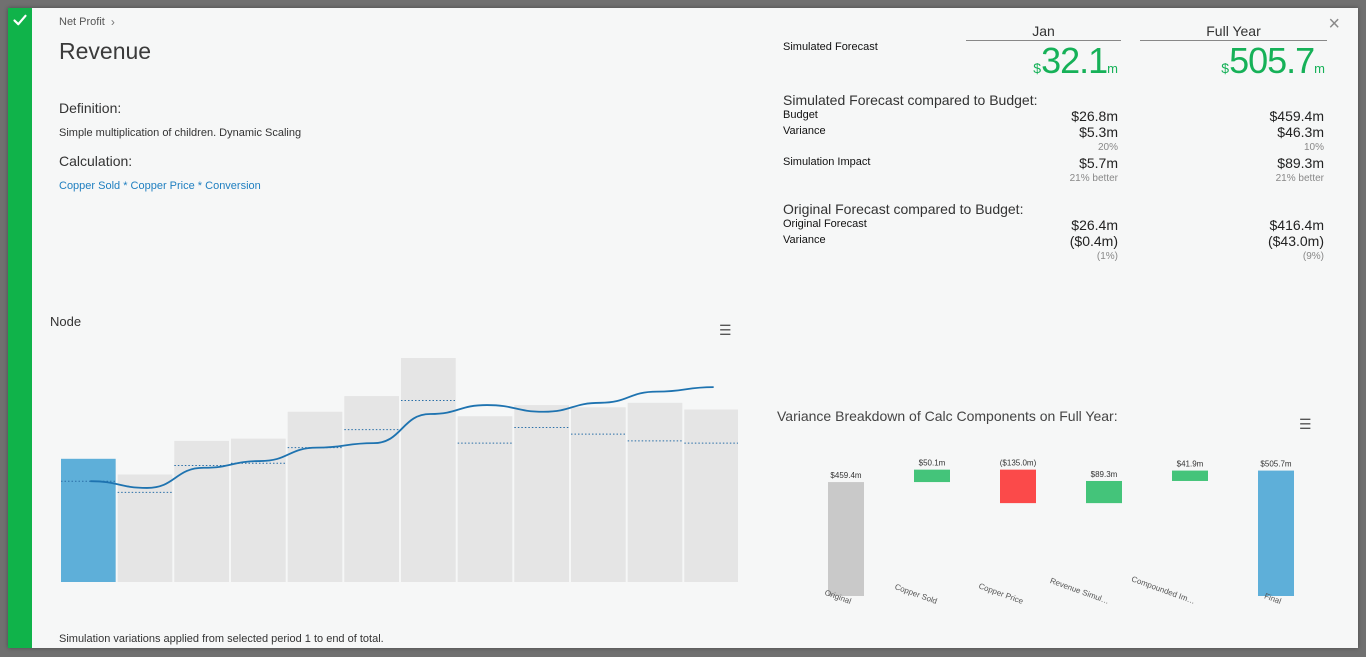 The width and height of the screenshot is (1366, 657). Describe the element at coordinates (1000, 593) in the screenshot. I see `waterfall-tick-label: Copper Price` at that location.